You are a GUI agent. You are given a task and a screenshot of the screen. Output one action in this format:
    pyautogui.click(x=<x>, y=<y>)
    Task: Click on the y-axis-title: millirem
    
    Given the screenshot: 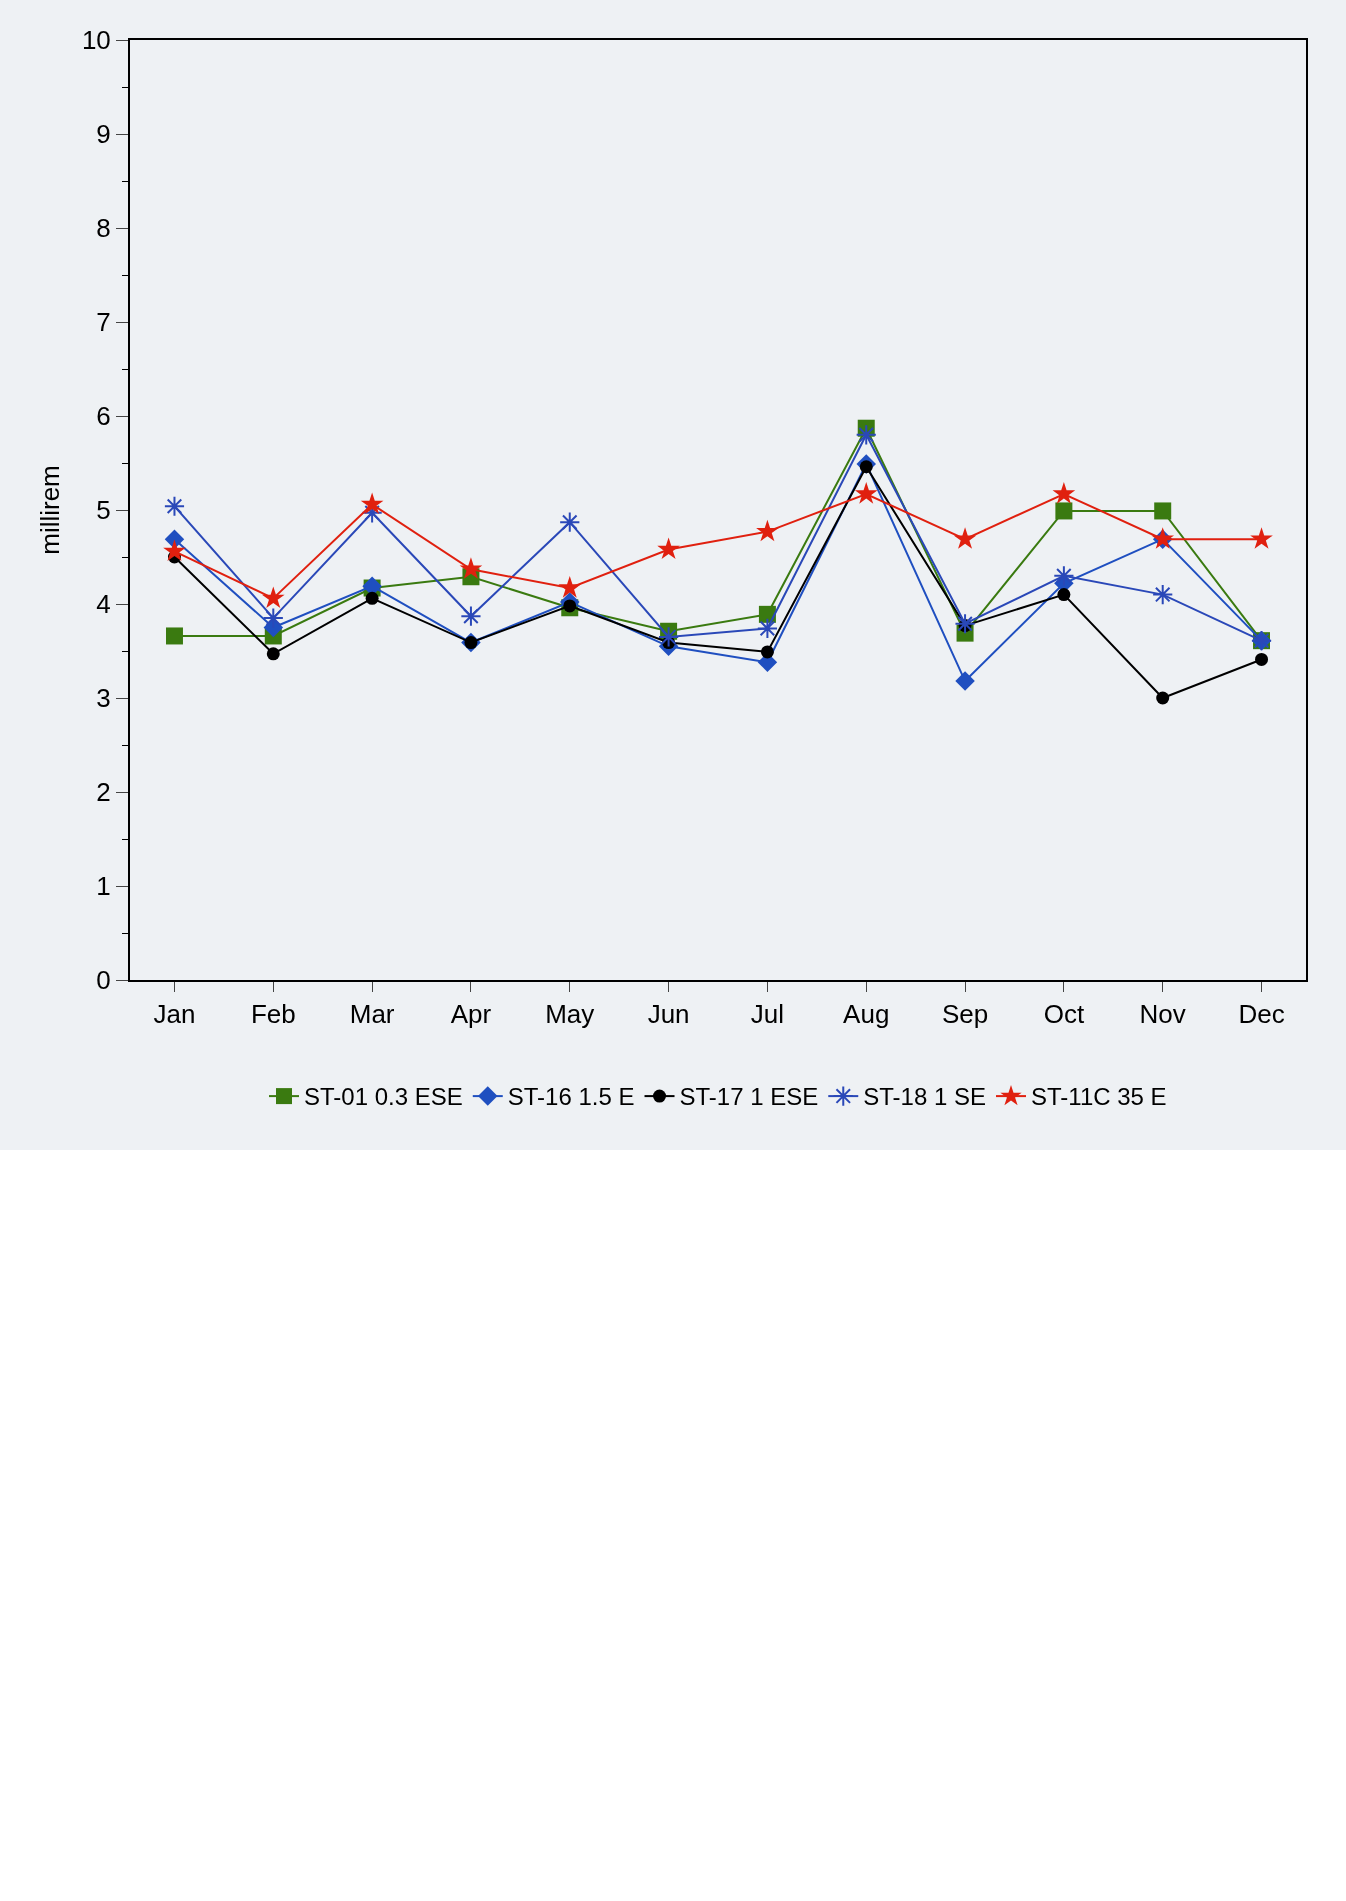 What is the action you would take?
    pyautogui.click(x=49, y=510)
    